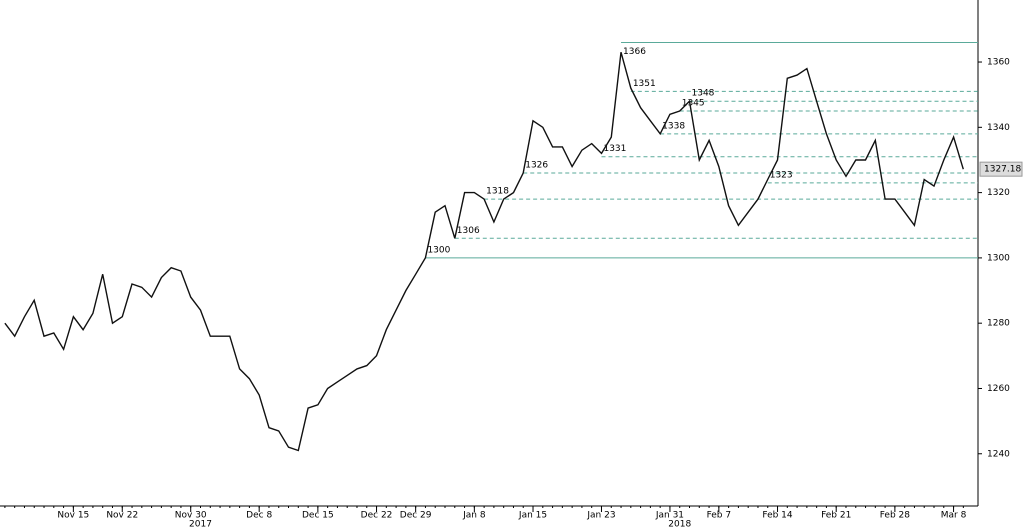  Describe the element at coordinates (377, 516) in the screenshot. I see `x-tick-label: Dec 22` at that location.